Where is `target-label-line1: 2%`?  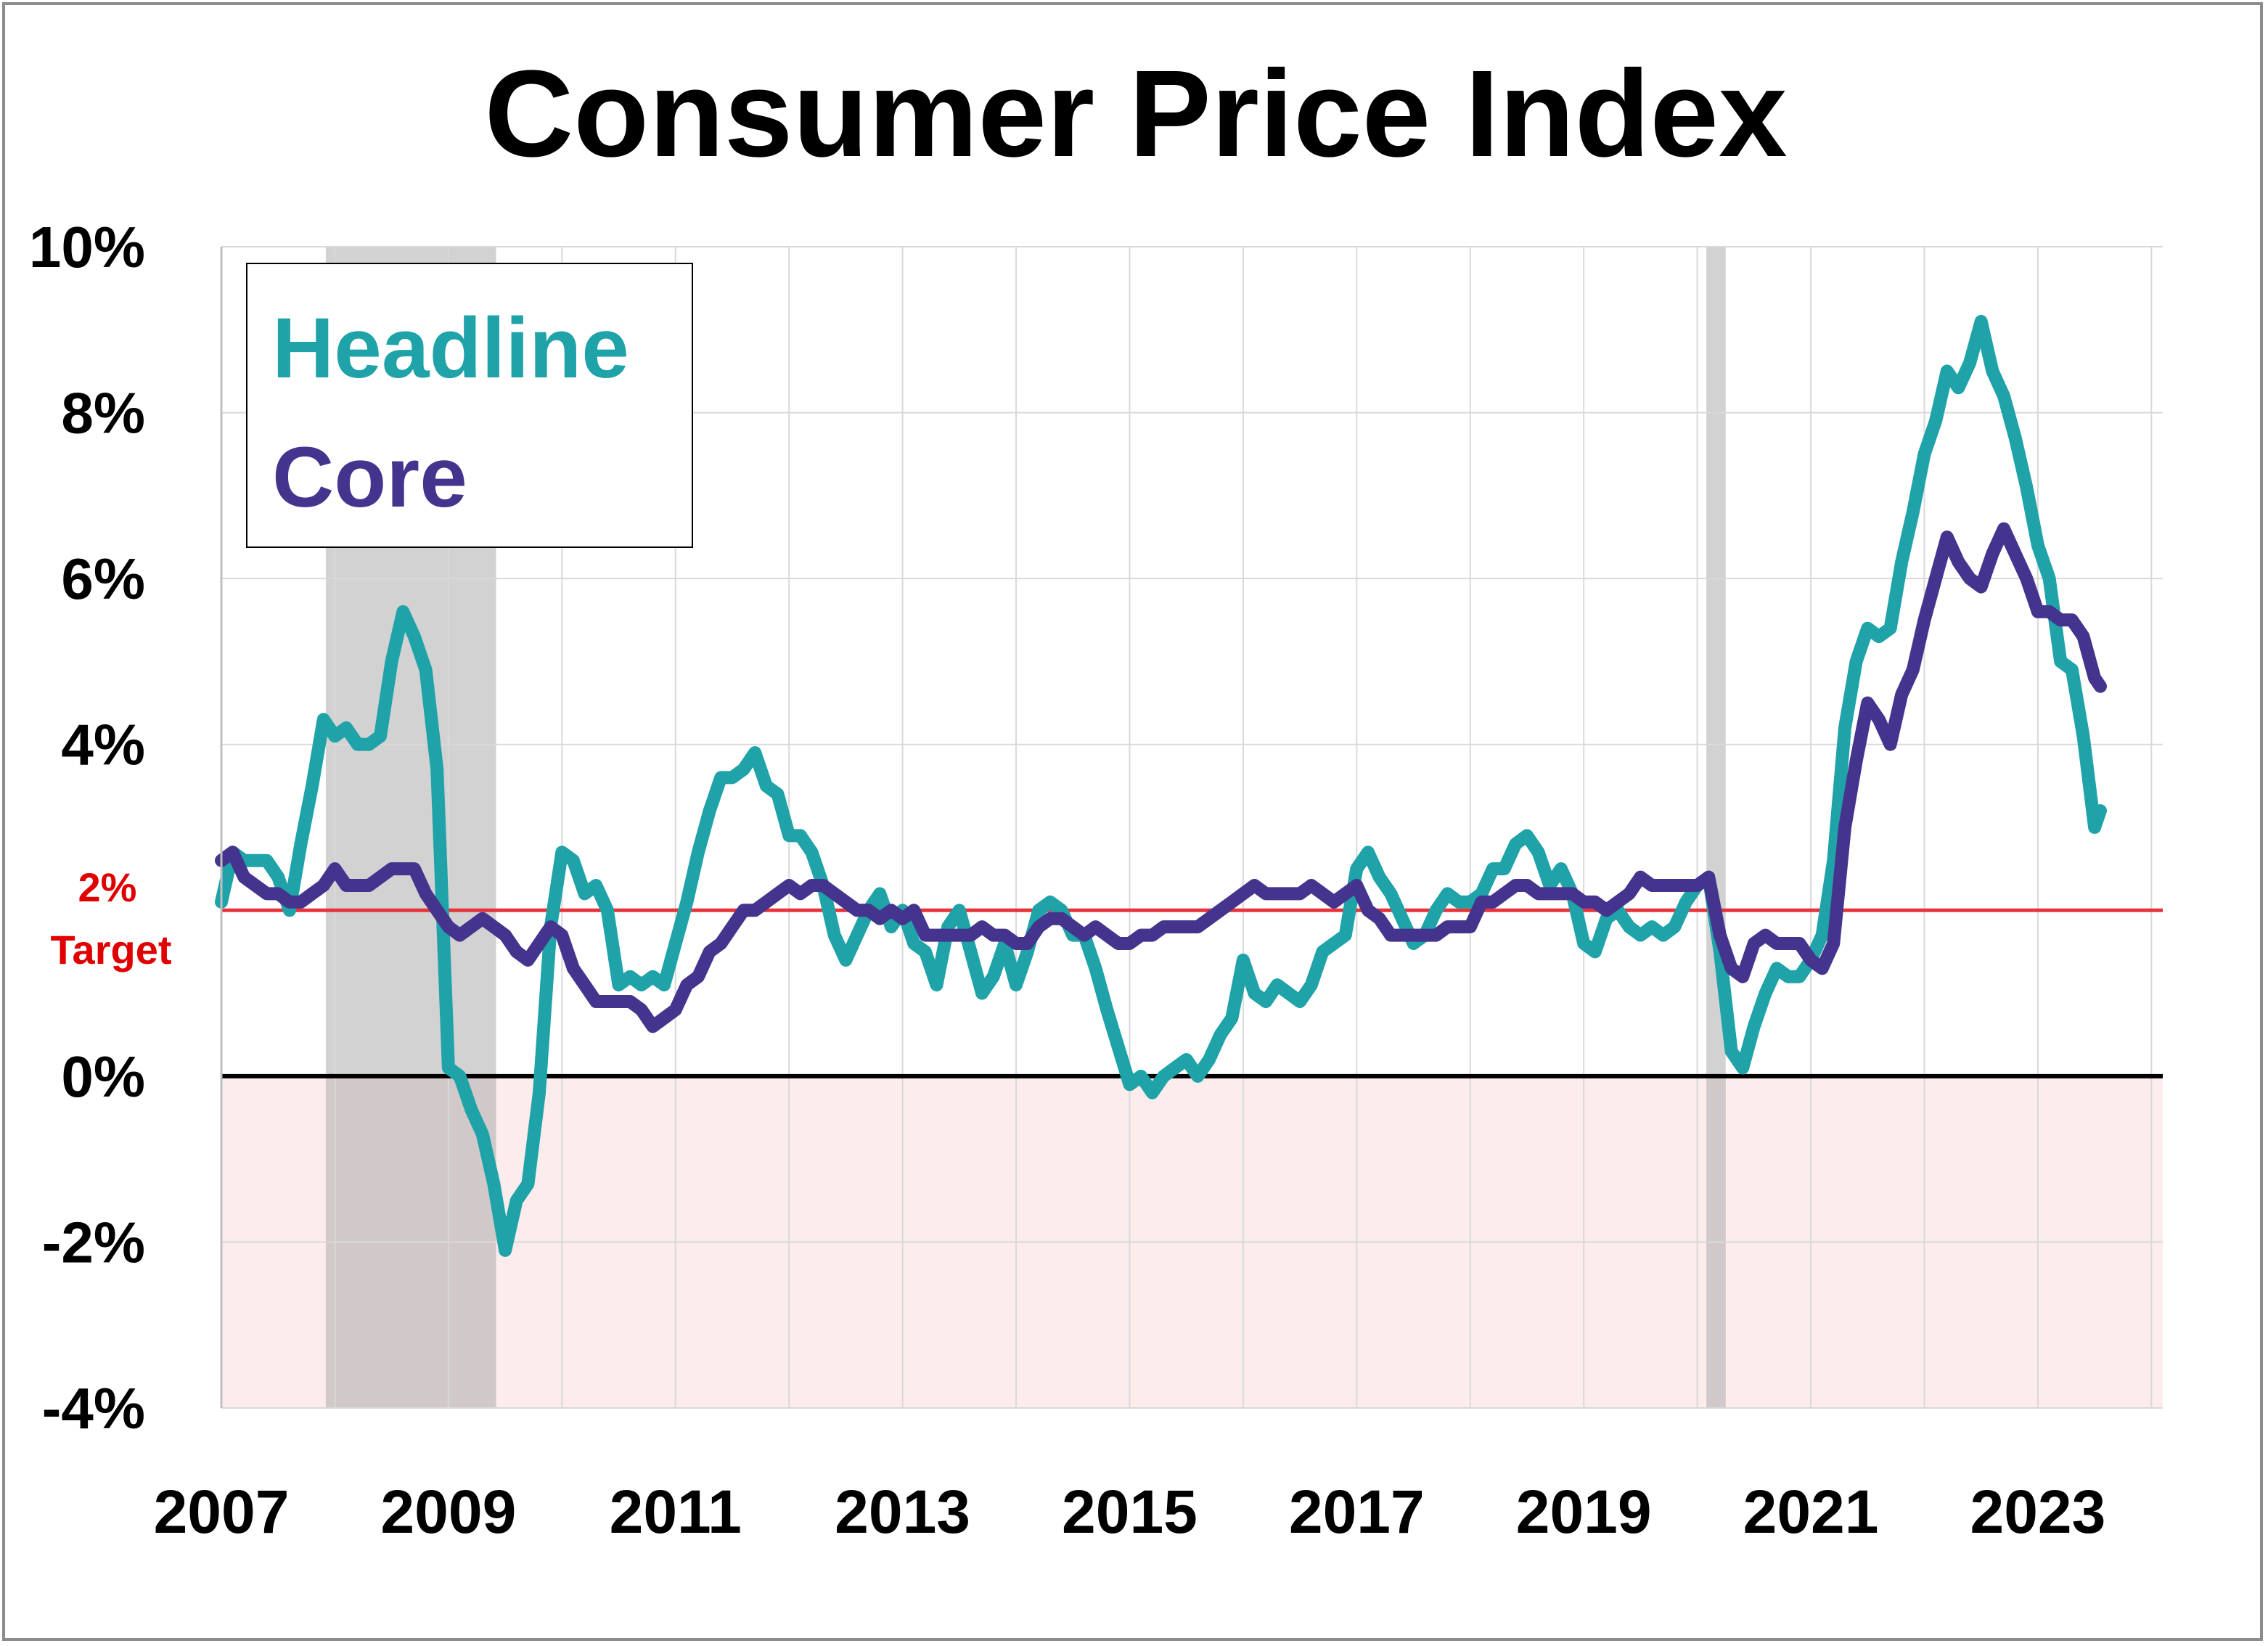
target-label-line1: 2% is located at coordinates (107, 887).